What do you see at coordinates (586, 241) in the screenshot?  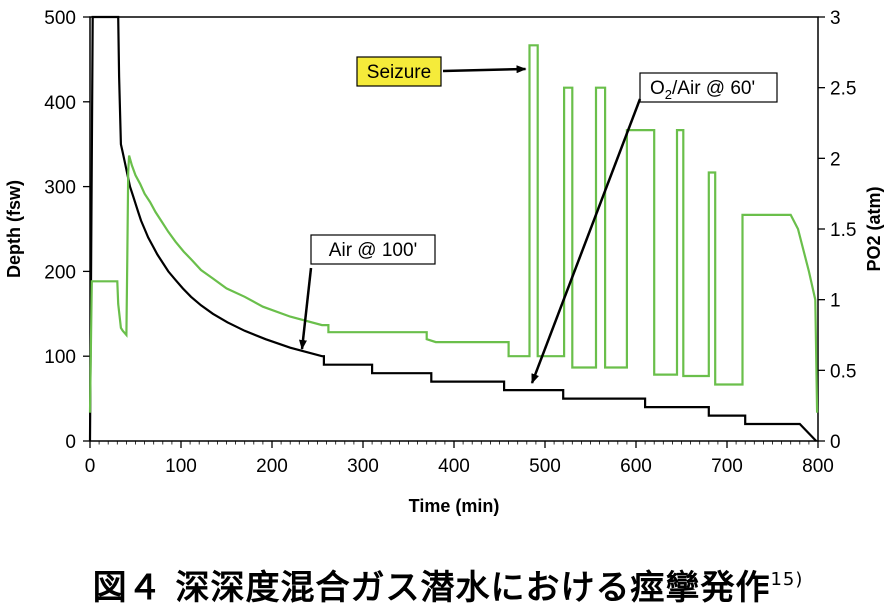 I see `o2-air-arrow` at bounding box center [586, 241].